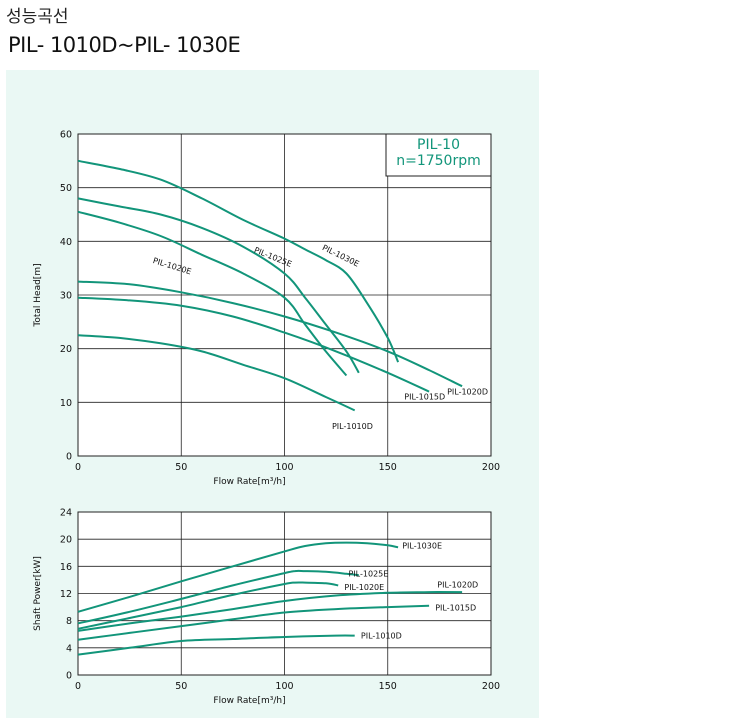 Image resolution: width=738 pixels, height=727 pixels. What do you see at coordinates (69, 648) in the screenshot?
I see `y-tick-label: 4` at bounding box center [69, 648].